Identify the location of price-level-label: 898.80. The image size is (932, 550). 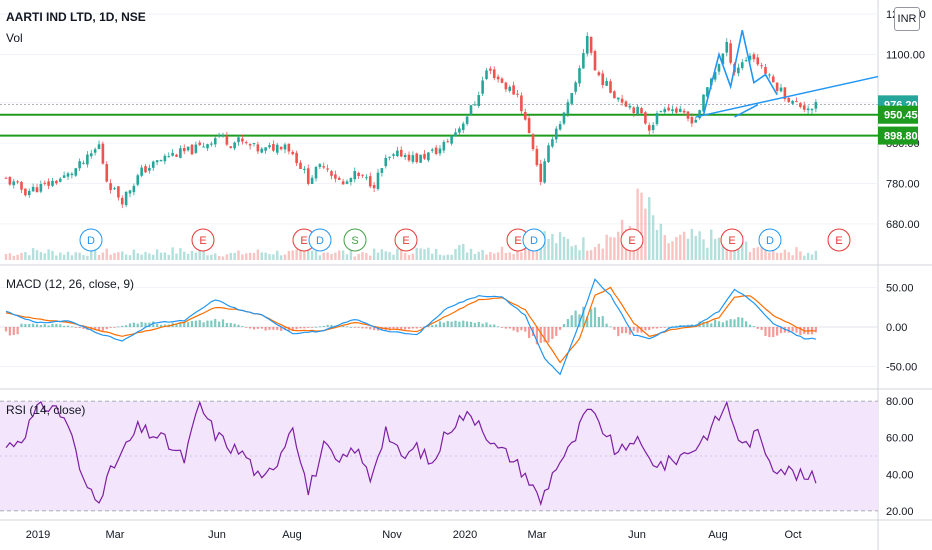
(901, 137).